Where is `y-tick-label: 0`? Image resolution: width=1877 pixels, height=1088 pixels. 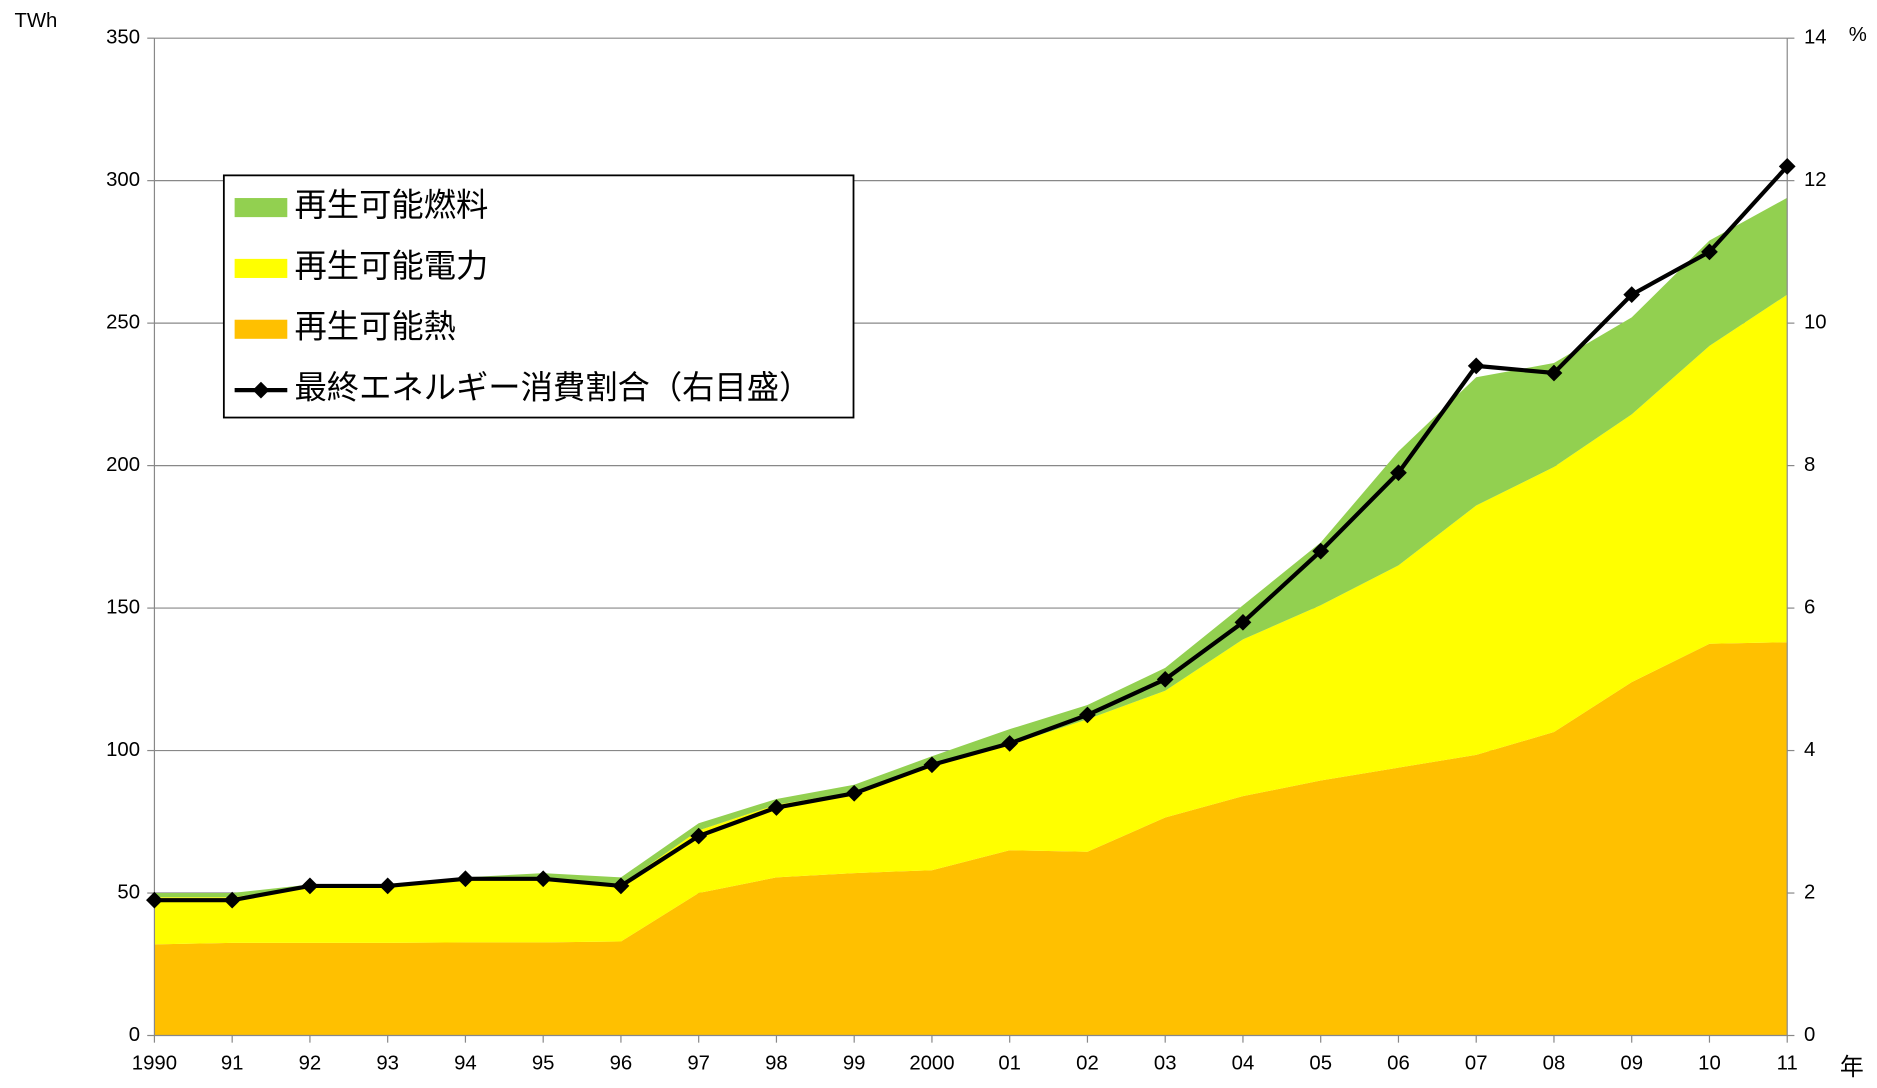
y-tick-label: 0 is located at coordinates (134, 1035).